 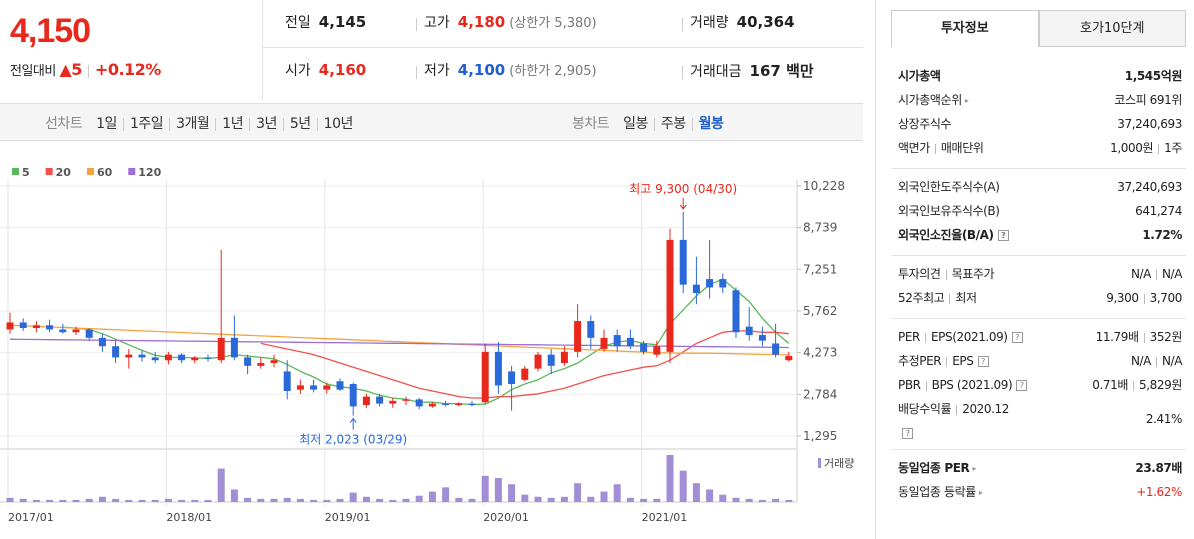 I want to click on candle-tab: 주봉, so click(x=673, y=124).